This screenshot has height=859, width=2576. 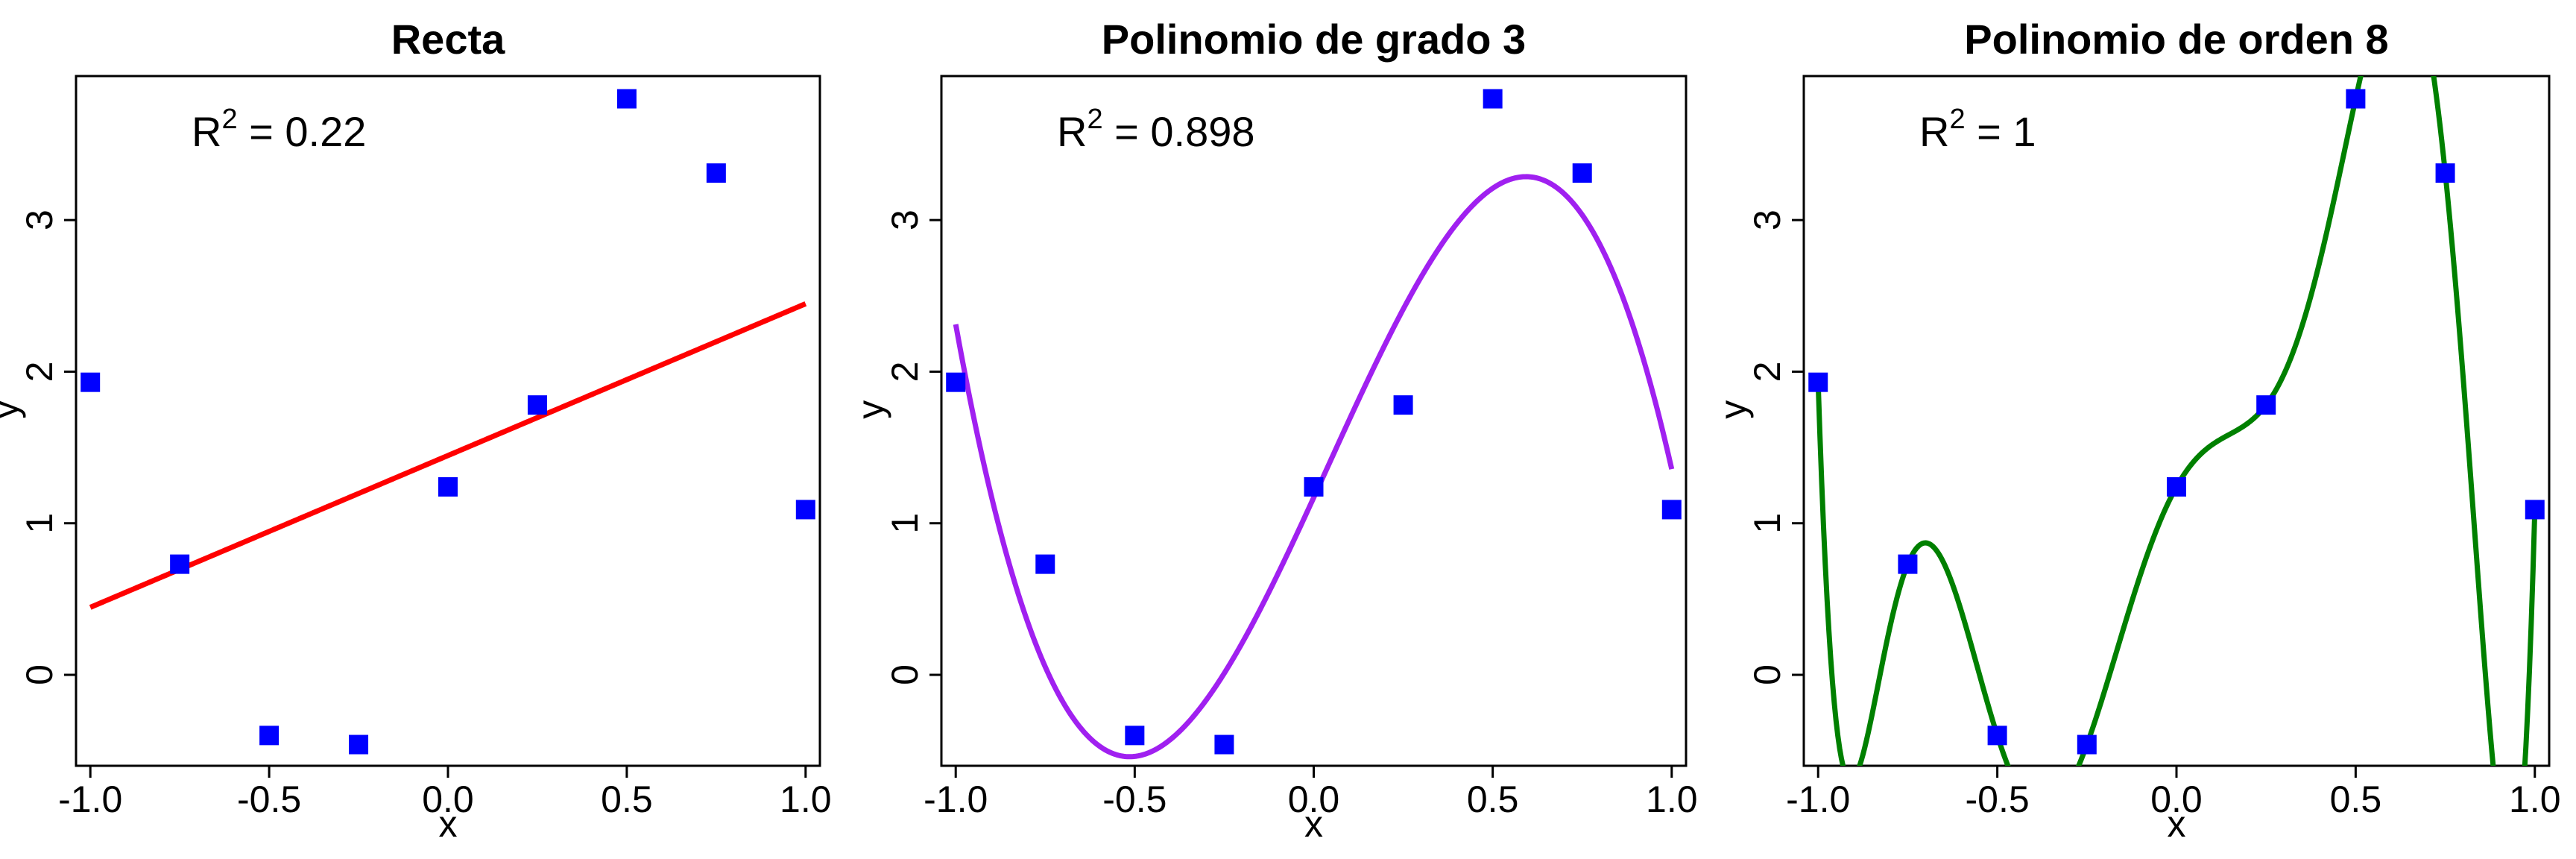 What do you see at coordinates (279, 129) in the screenshot?
I see `r-squared-label: R2 = 0.22` at bounding box center [279, 129].